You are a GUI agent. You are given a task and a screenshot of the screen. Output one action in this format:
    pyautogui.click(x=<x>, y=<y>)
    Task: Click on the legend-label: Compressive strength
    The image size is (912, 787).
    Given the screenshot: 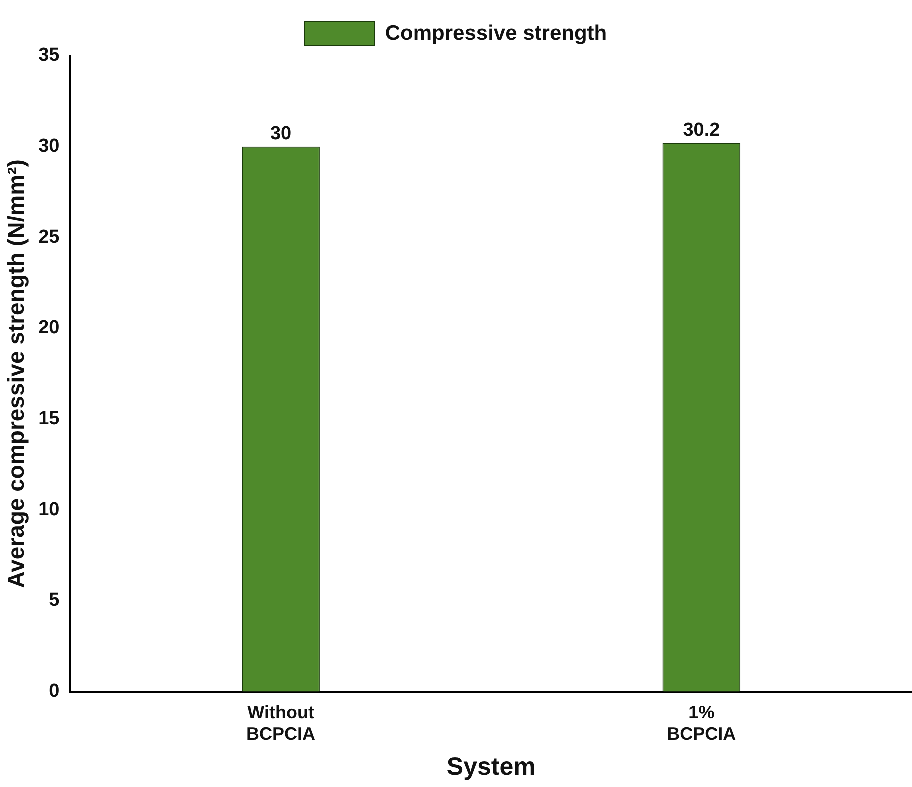 What is the action you would take?
    pyautogui.click(x=496, y=33)
    